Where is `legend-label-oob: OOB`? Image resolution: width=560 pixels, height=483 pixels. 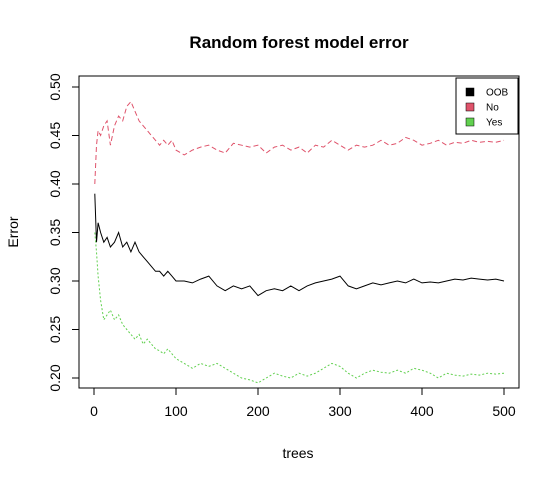
legend-label-oob: OOB is located at coordinates (497, 93).